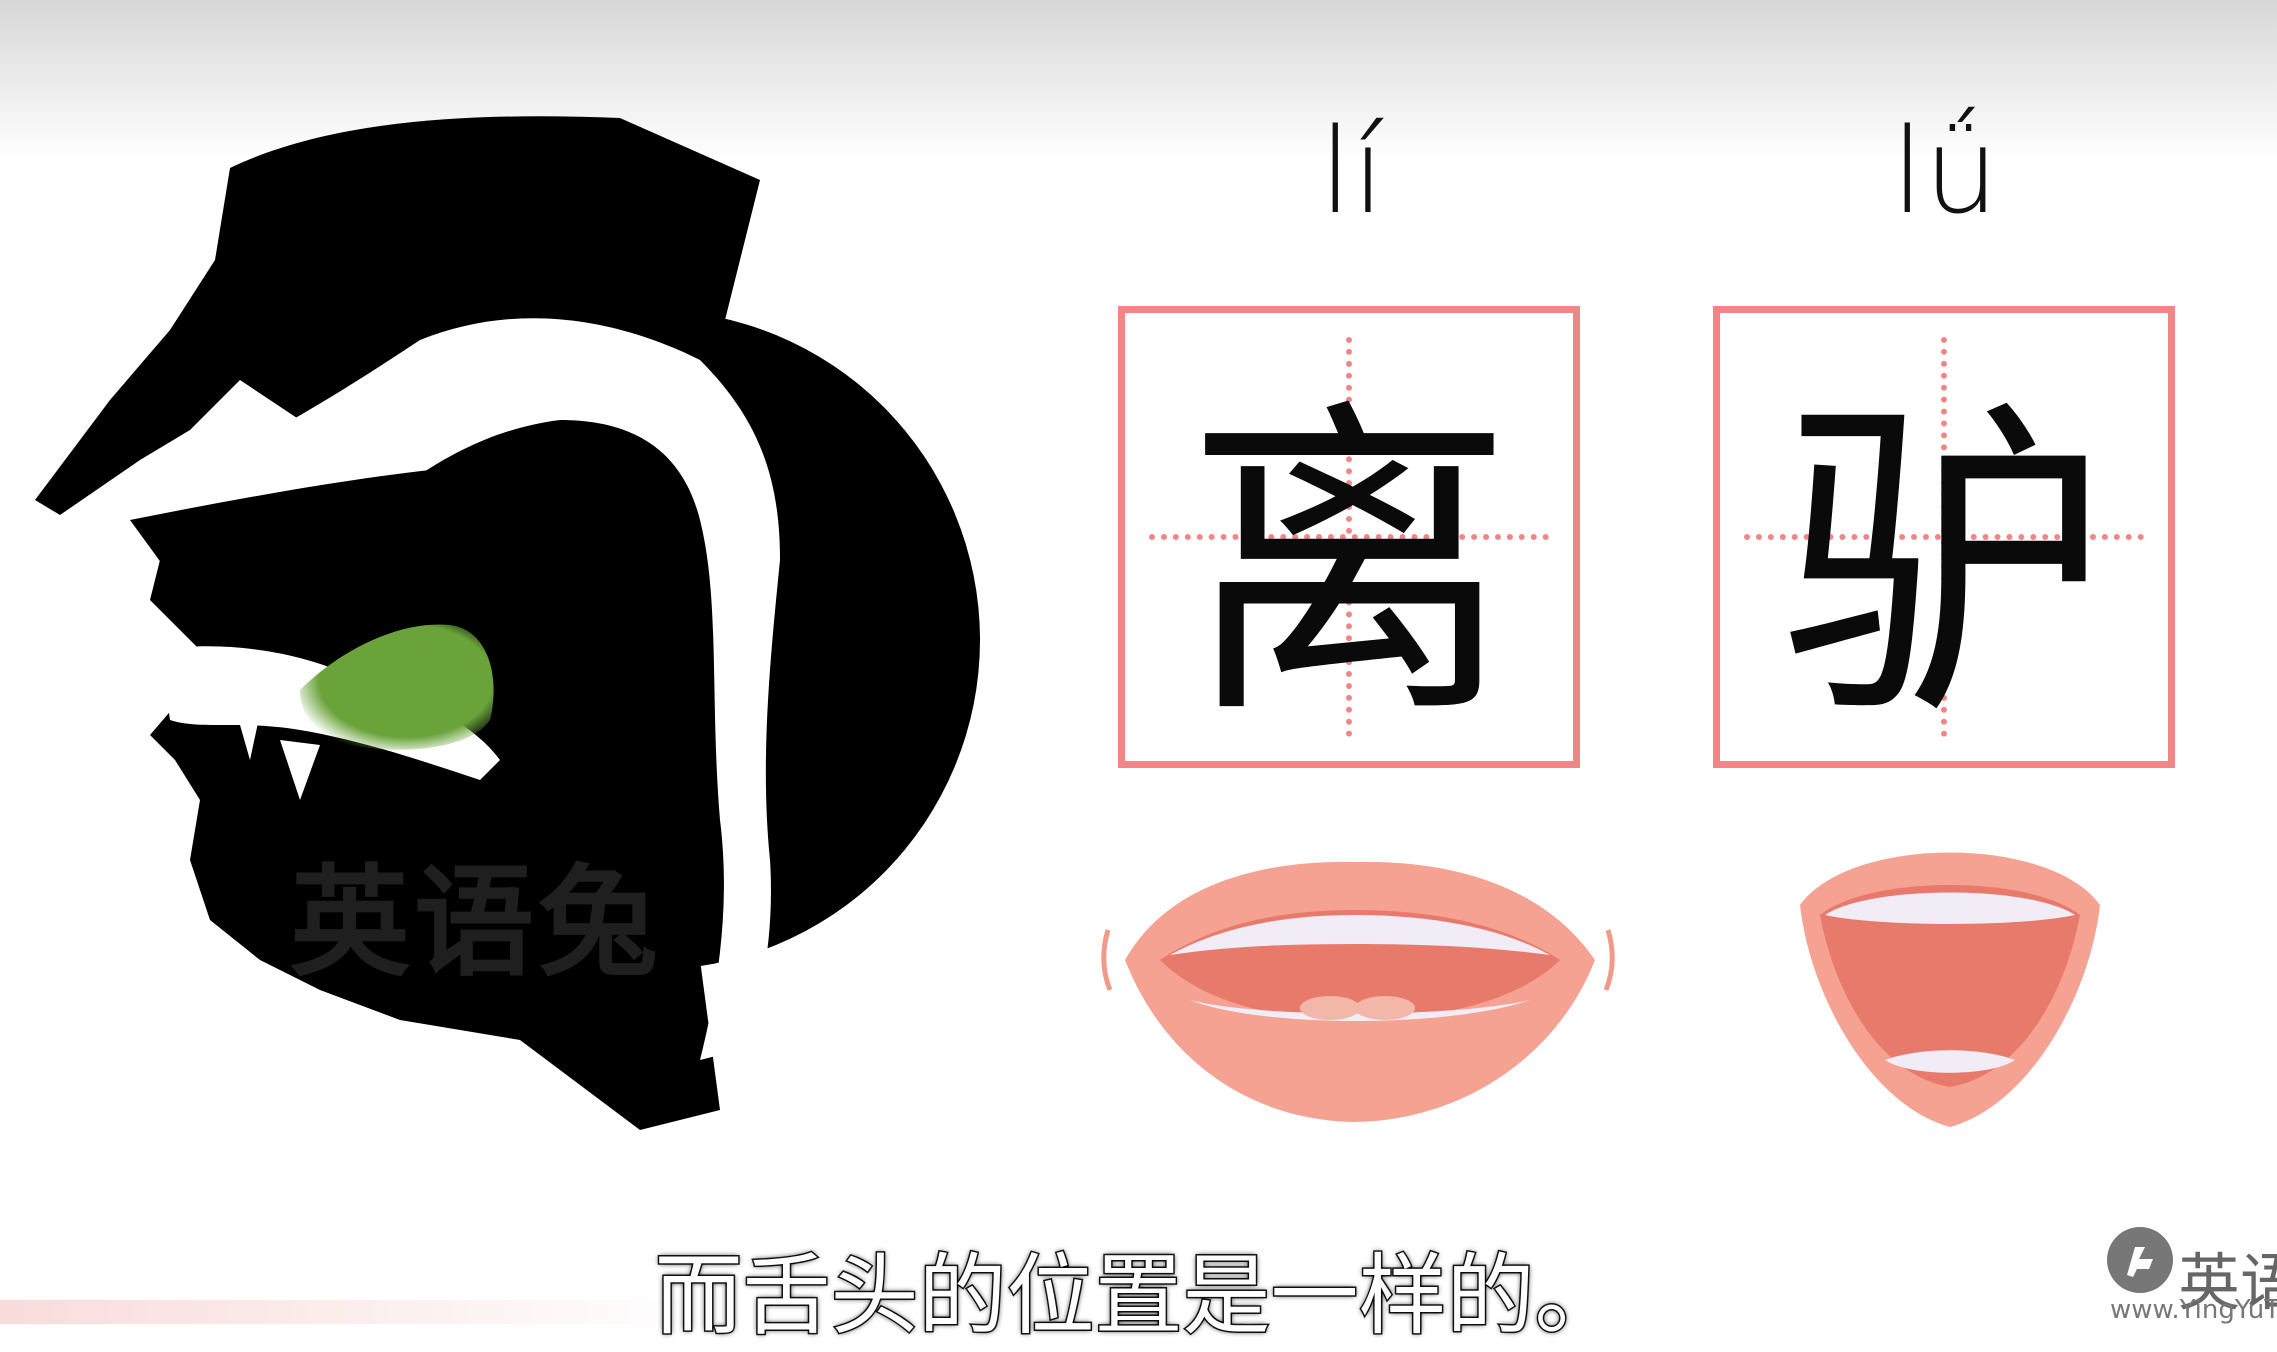  I want to click on tian-grid-lv: 驴, so click(1944, 537).